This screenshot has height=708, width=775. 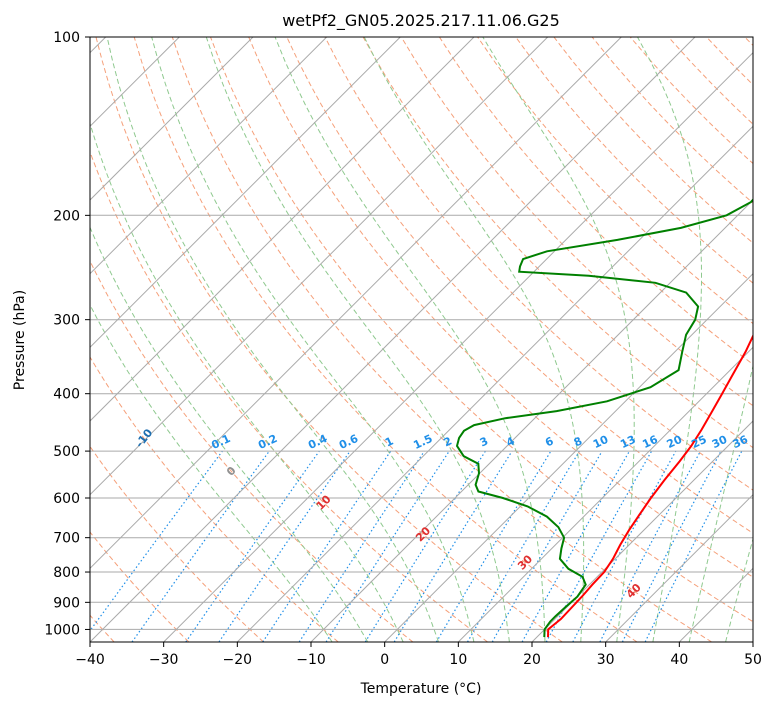 I want to click on y-tick-label: 300, so click(x=66, y=321).